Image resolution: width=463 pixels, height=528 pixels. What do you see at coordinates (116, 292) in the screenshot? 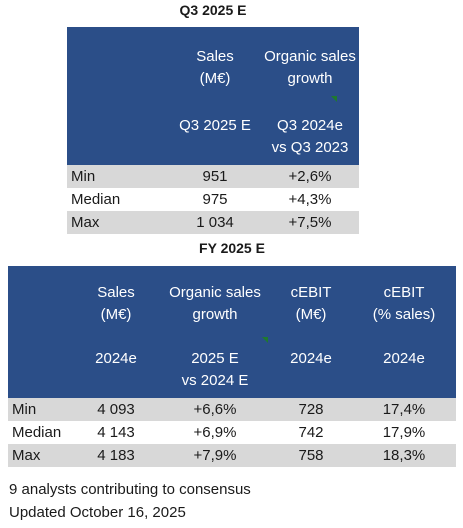
I see `fy-sales-heading: Sales` at bounding box center [116, 292].